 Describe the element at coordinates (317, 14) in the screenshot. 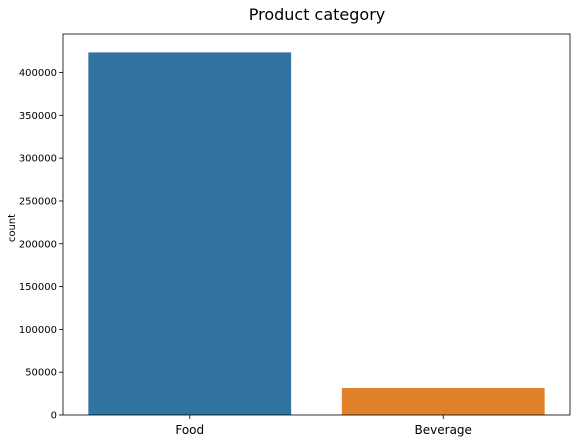

I see `chart-title: Product category` at that location.